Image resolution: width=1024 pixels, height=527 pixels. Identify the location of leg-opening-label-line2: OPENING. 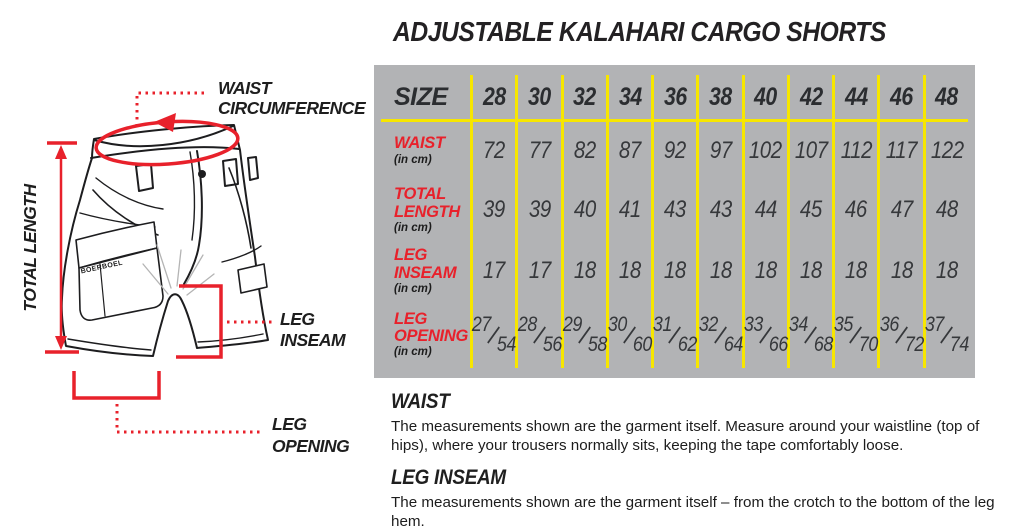
(311, 446).